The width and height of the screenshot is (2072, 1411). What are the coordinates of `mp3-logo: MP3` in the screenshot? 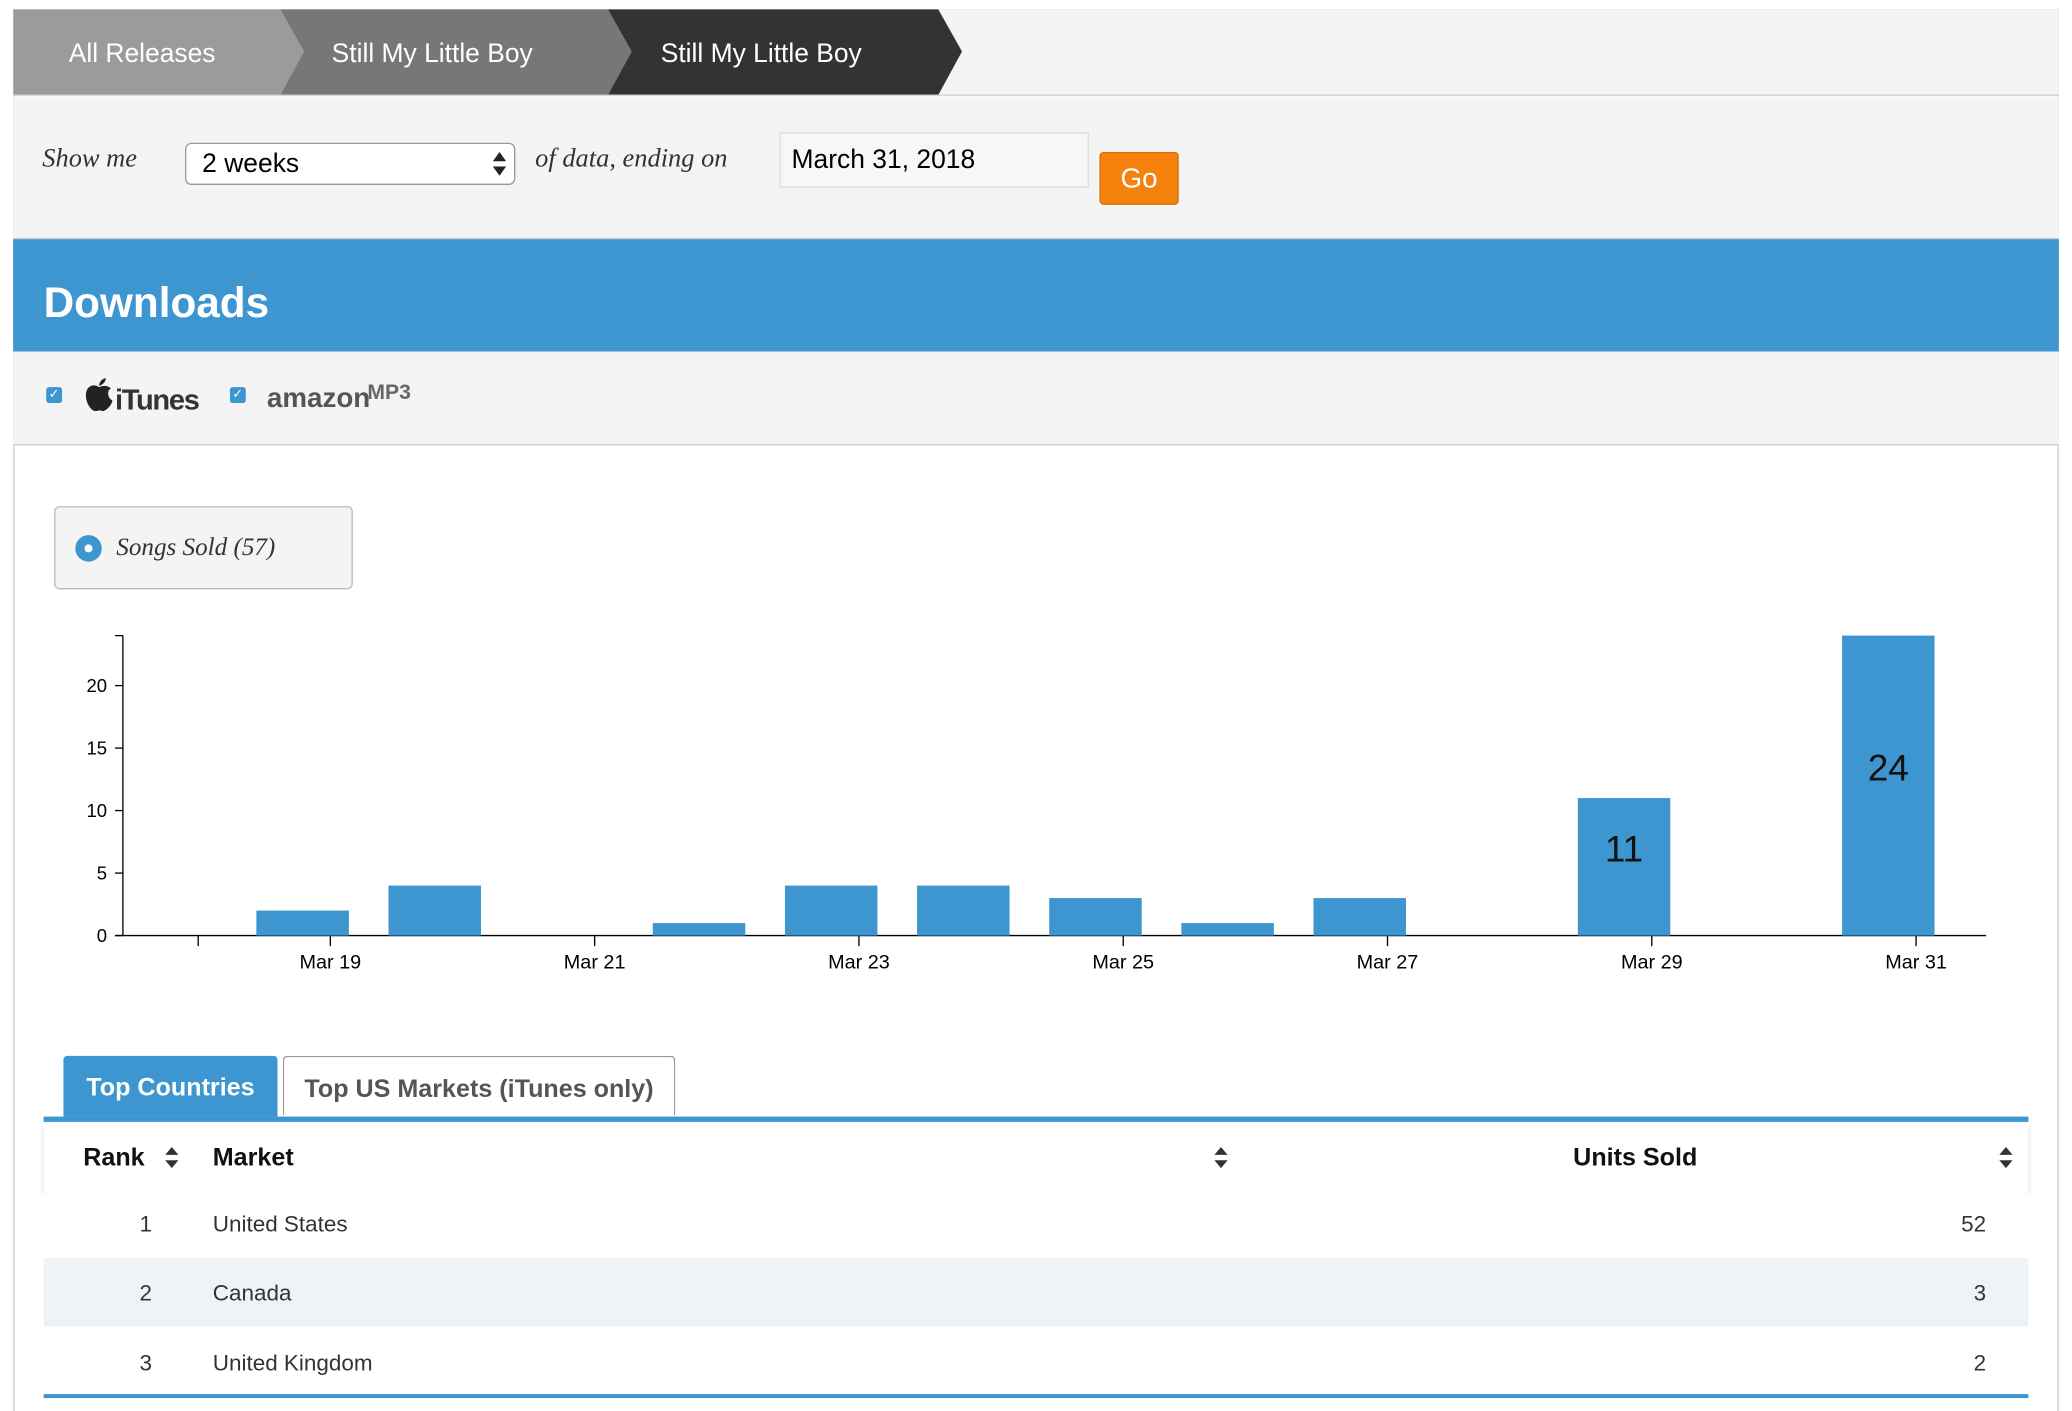 It's located at (389, 393).